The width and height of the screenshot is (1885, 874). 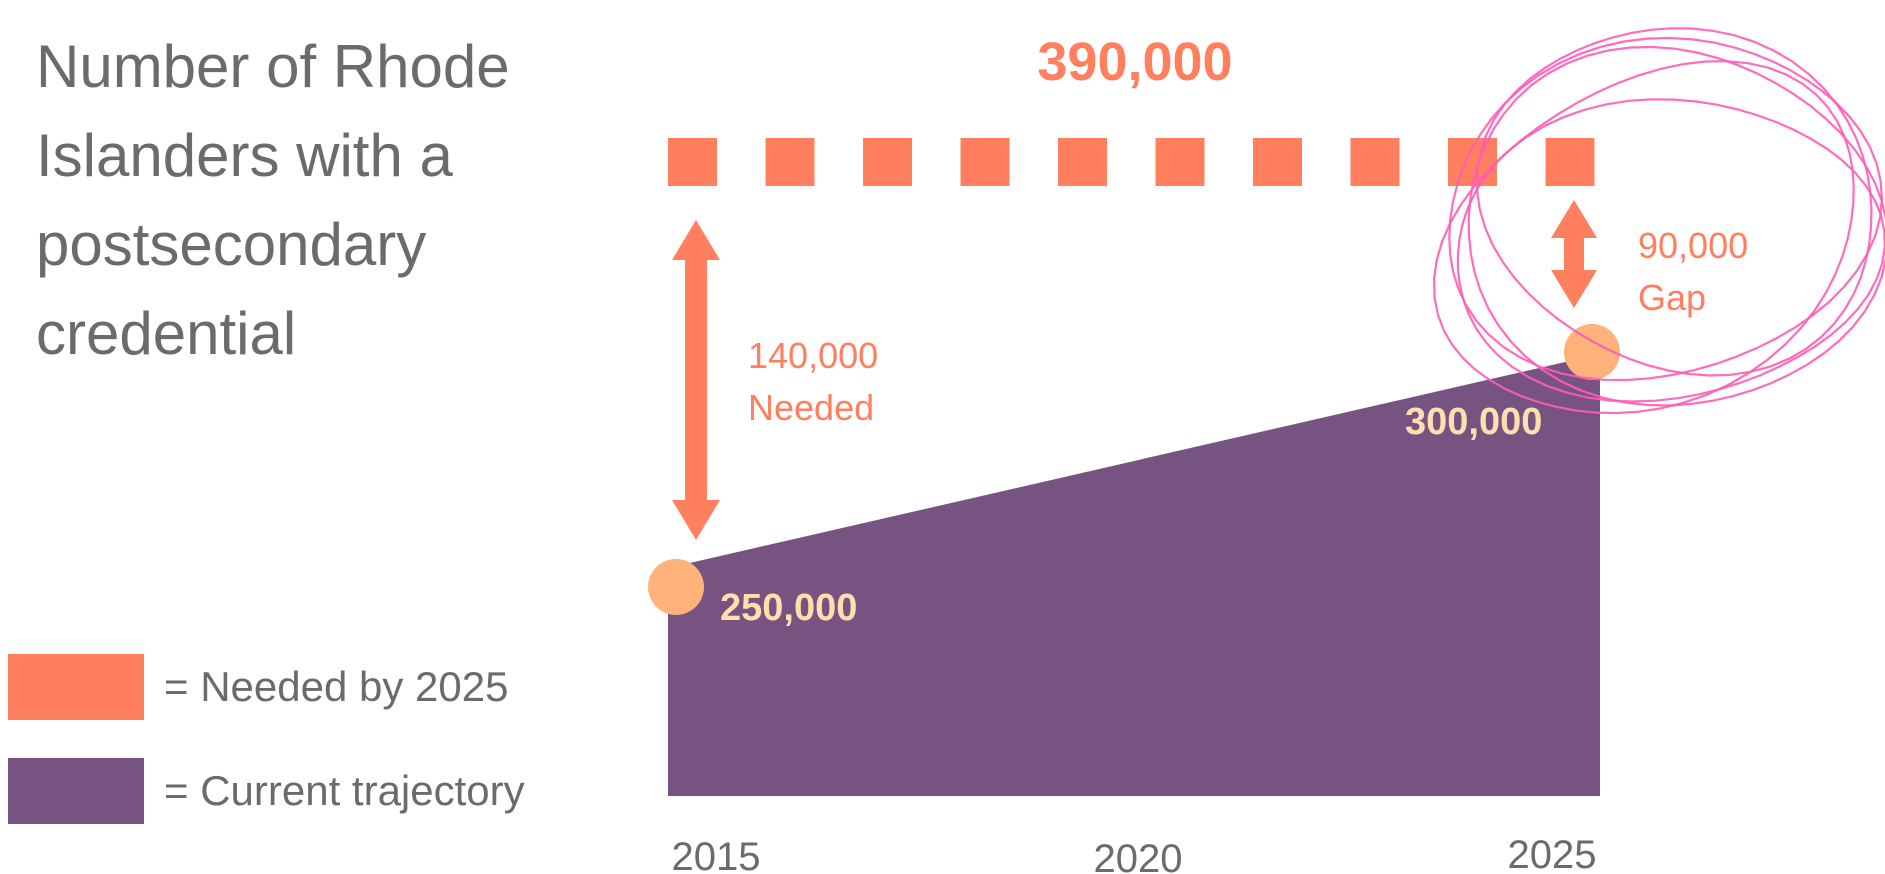 I want to click on needed-value-label: 390,000, so click(x=1134, y=62).